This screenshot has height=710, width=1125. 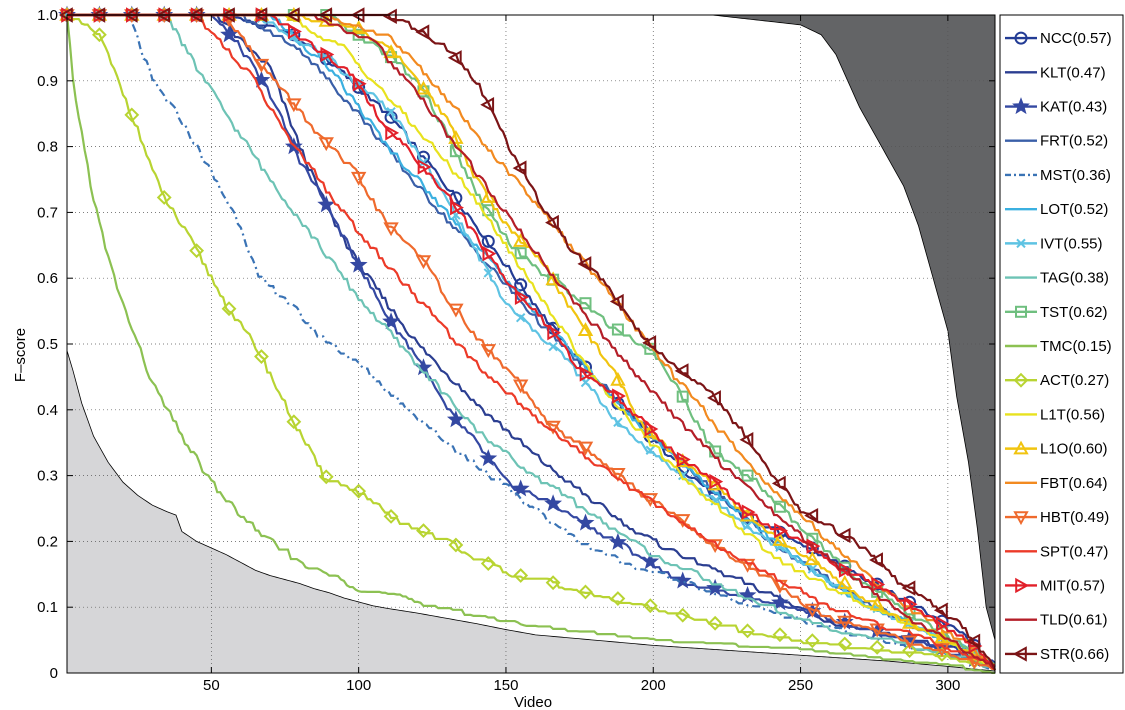 I want to click on legend-box, so click(x=1061, y=344).